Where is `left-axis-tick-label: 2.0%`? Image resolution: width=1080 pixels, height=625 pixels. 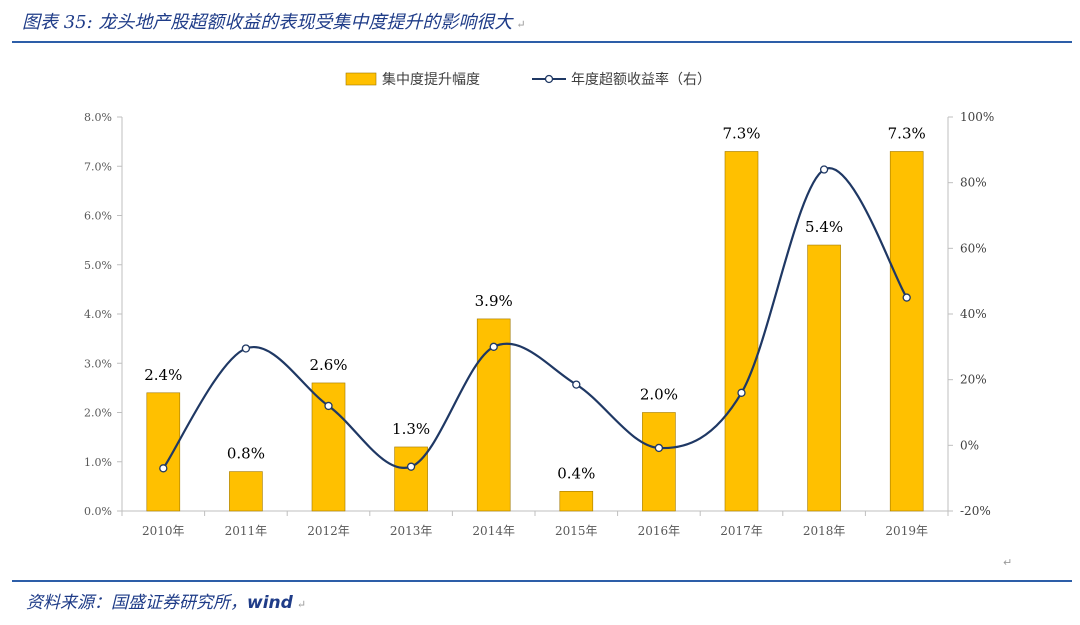 left-axis-tick-label: 2.0% is located at coordinates (98, 413).